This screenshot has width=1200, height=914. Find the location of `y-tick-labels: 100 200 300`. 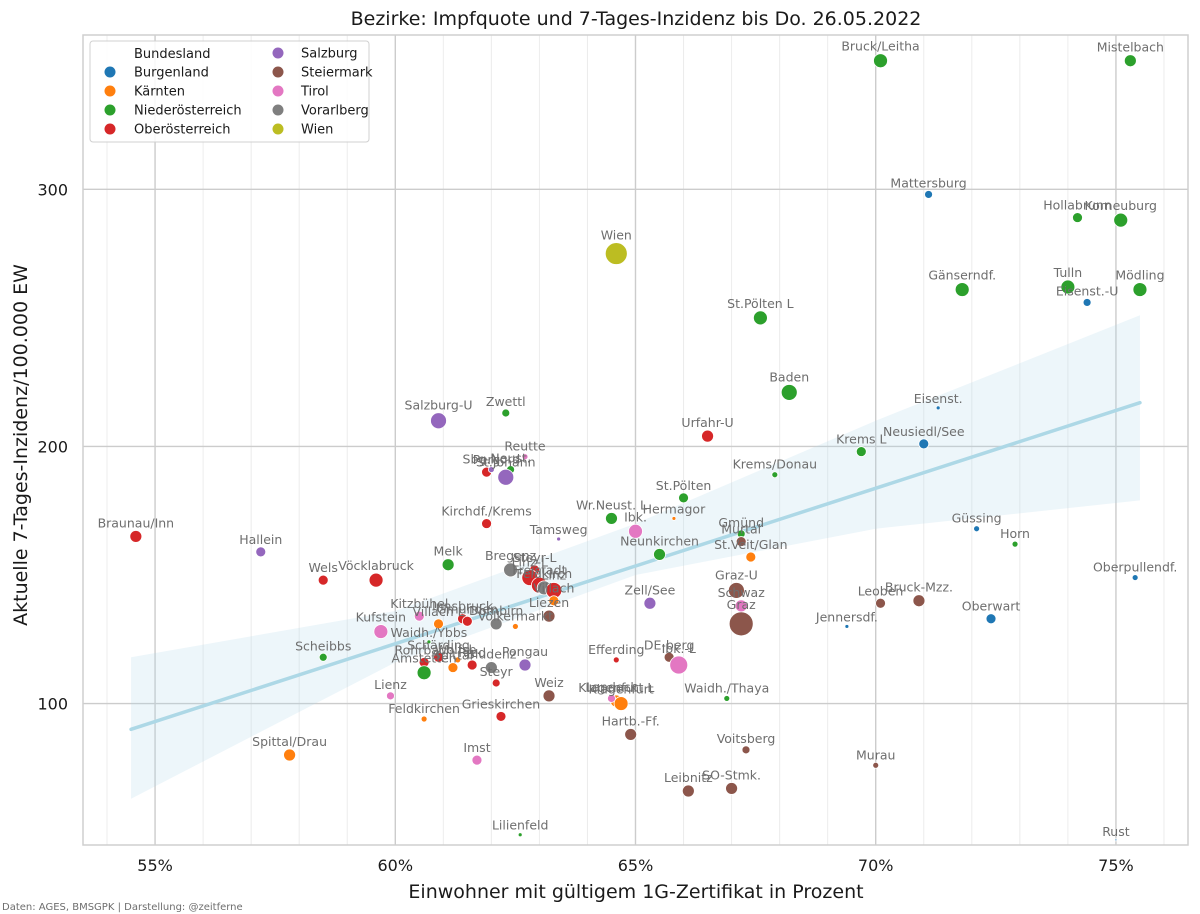

y-tick-labels: 100 200 300 is located at coordinates (52, 446).